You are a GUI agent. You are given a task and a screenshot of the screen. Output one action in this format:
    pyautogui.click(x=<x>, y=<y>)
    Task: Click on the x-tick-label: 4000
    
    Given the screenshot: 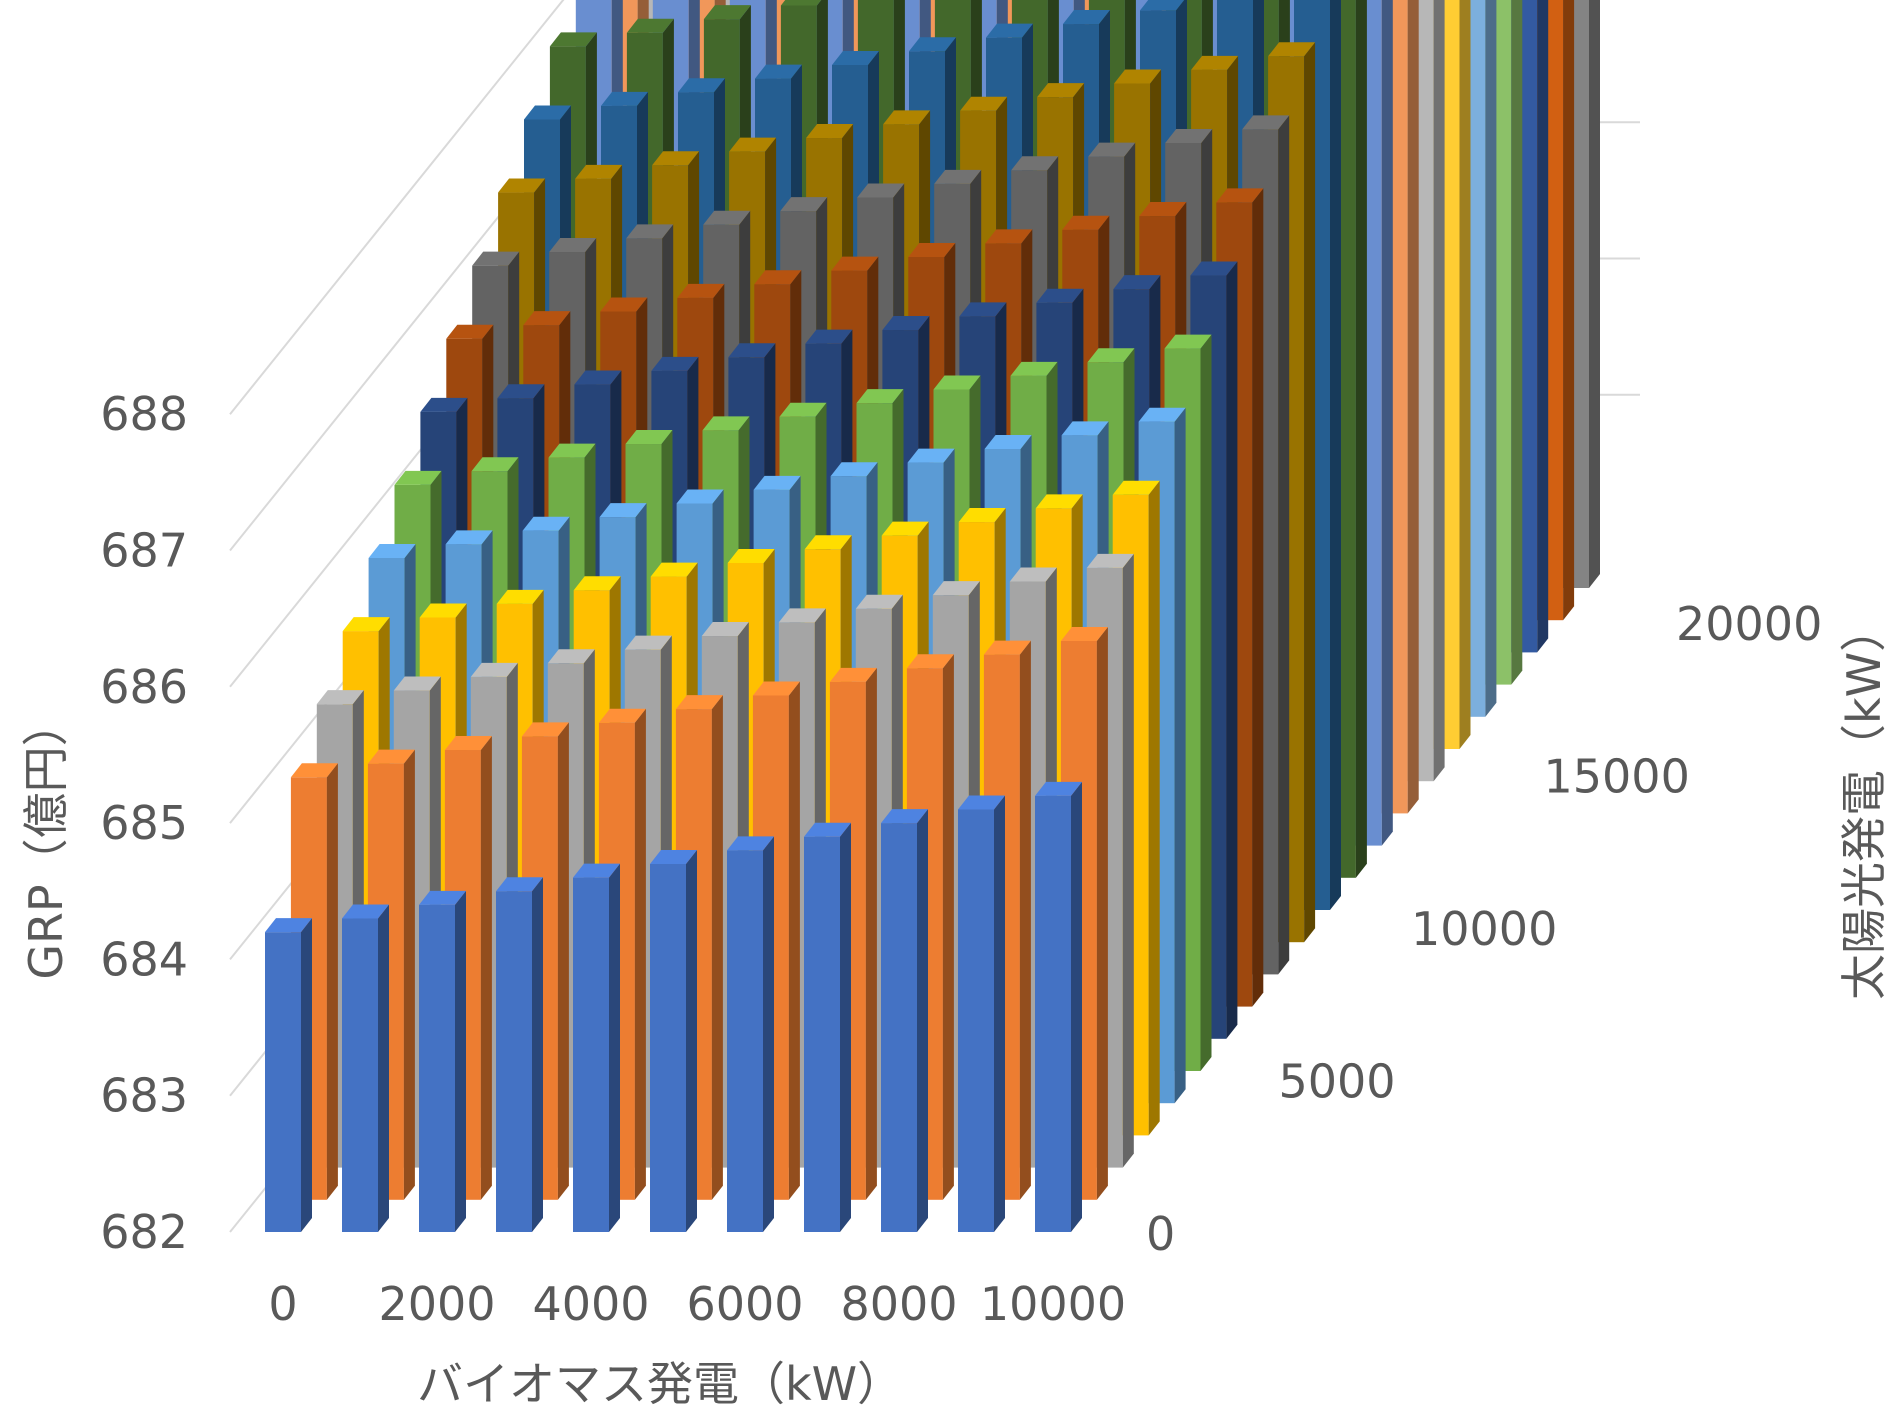 What is the action you would take?
    pyautogui.click(x=590, y=1304)
    